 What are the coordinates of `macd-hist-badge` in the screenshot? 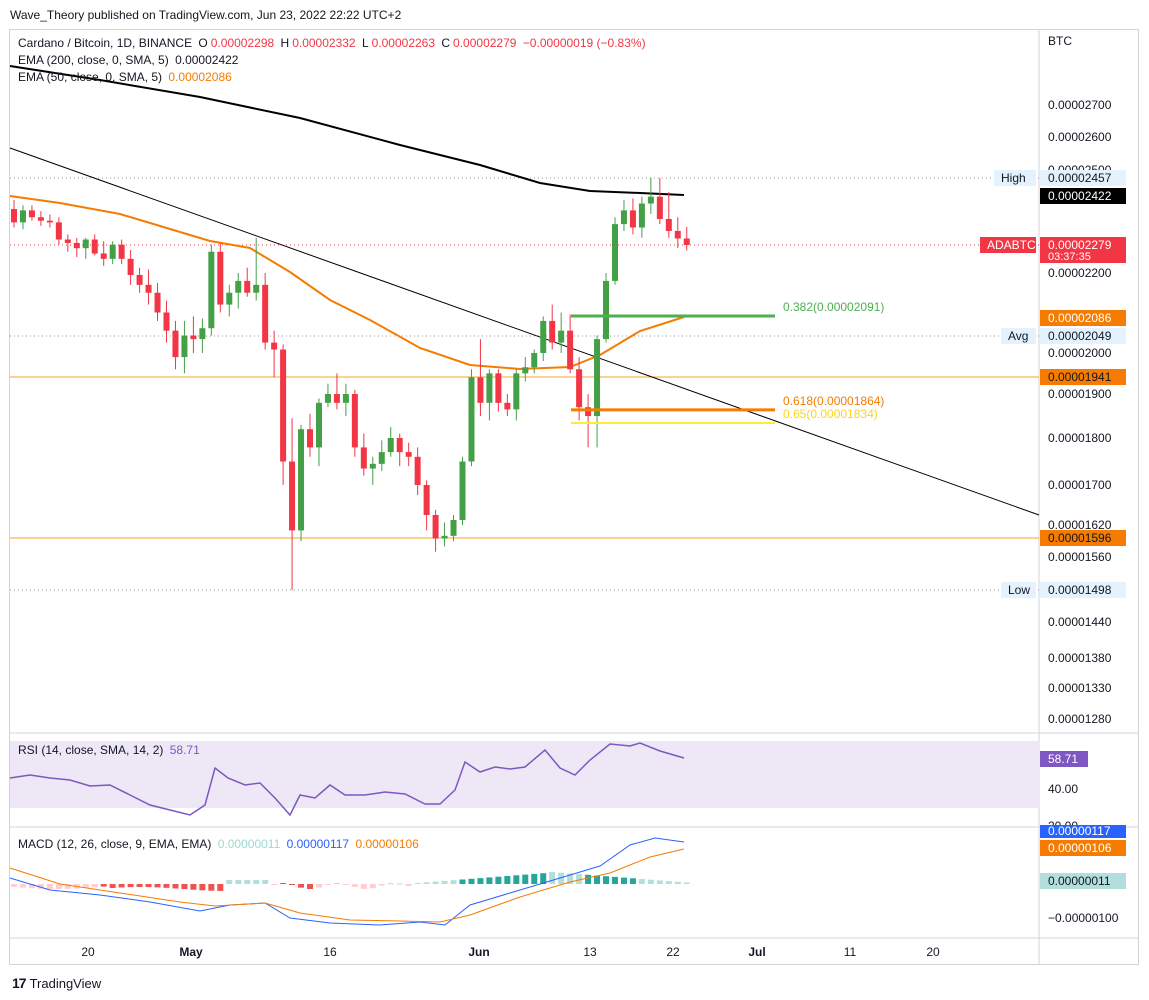 It's located at (1083, 881).